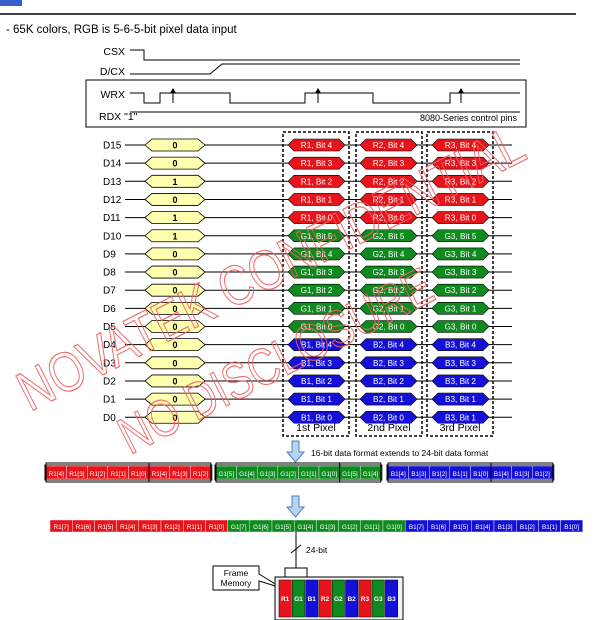 The height and width of the screenshot is (620, 608). What do you see at coordinates (388, 345) in the screenshot?
I see `pixel-bit-label: B2, Bit 4` at bounding box center [388, 345].